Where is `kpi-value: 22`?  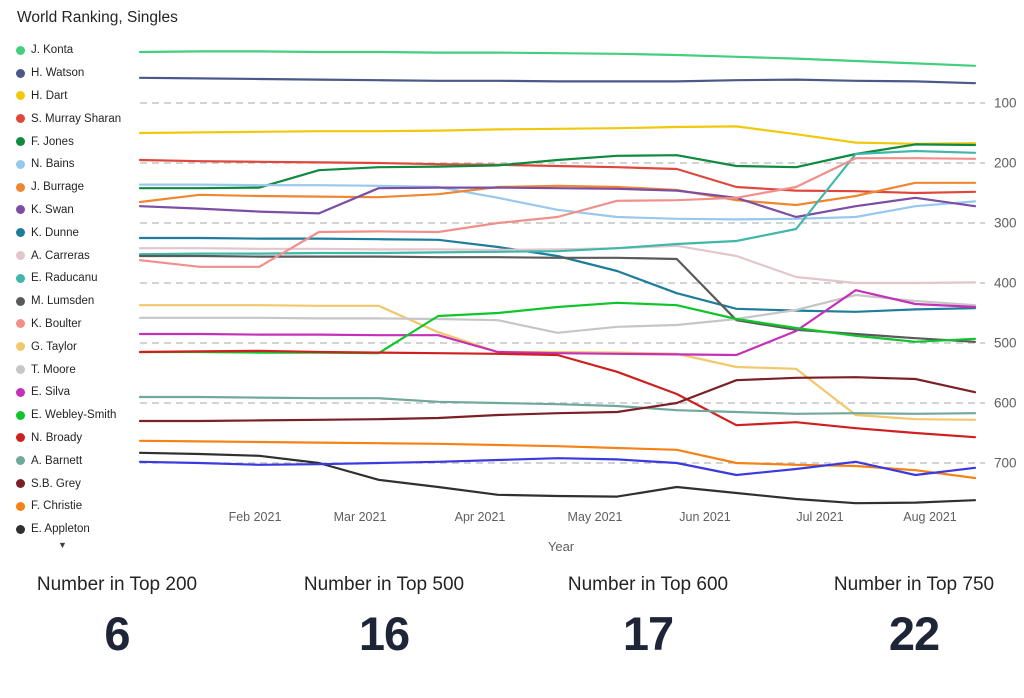
kpi-value: 22 is located at coordinates (914, 633).